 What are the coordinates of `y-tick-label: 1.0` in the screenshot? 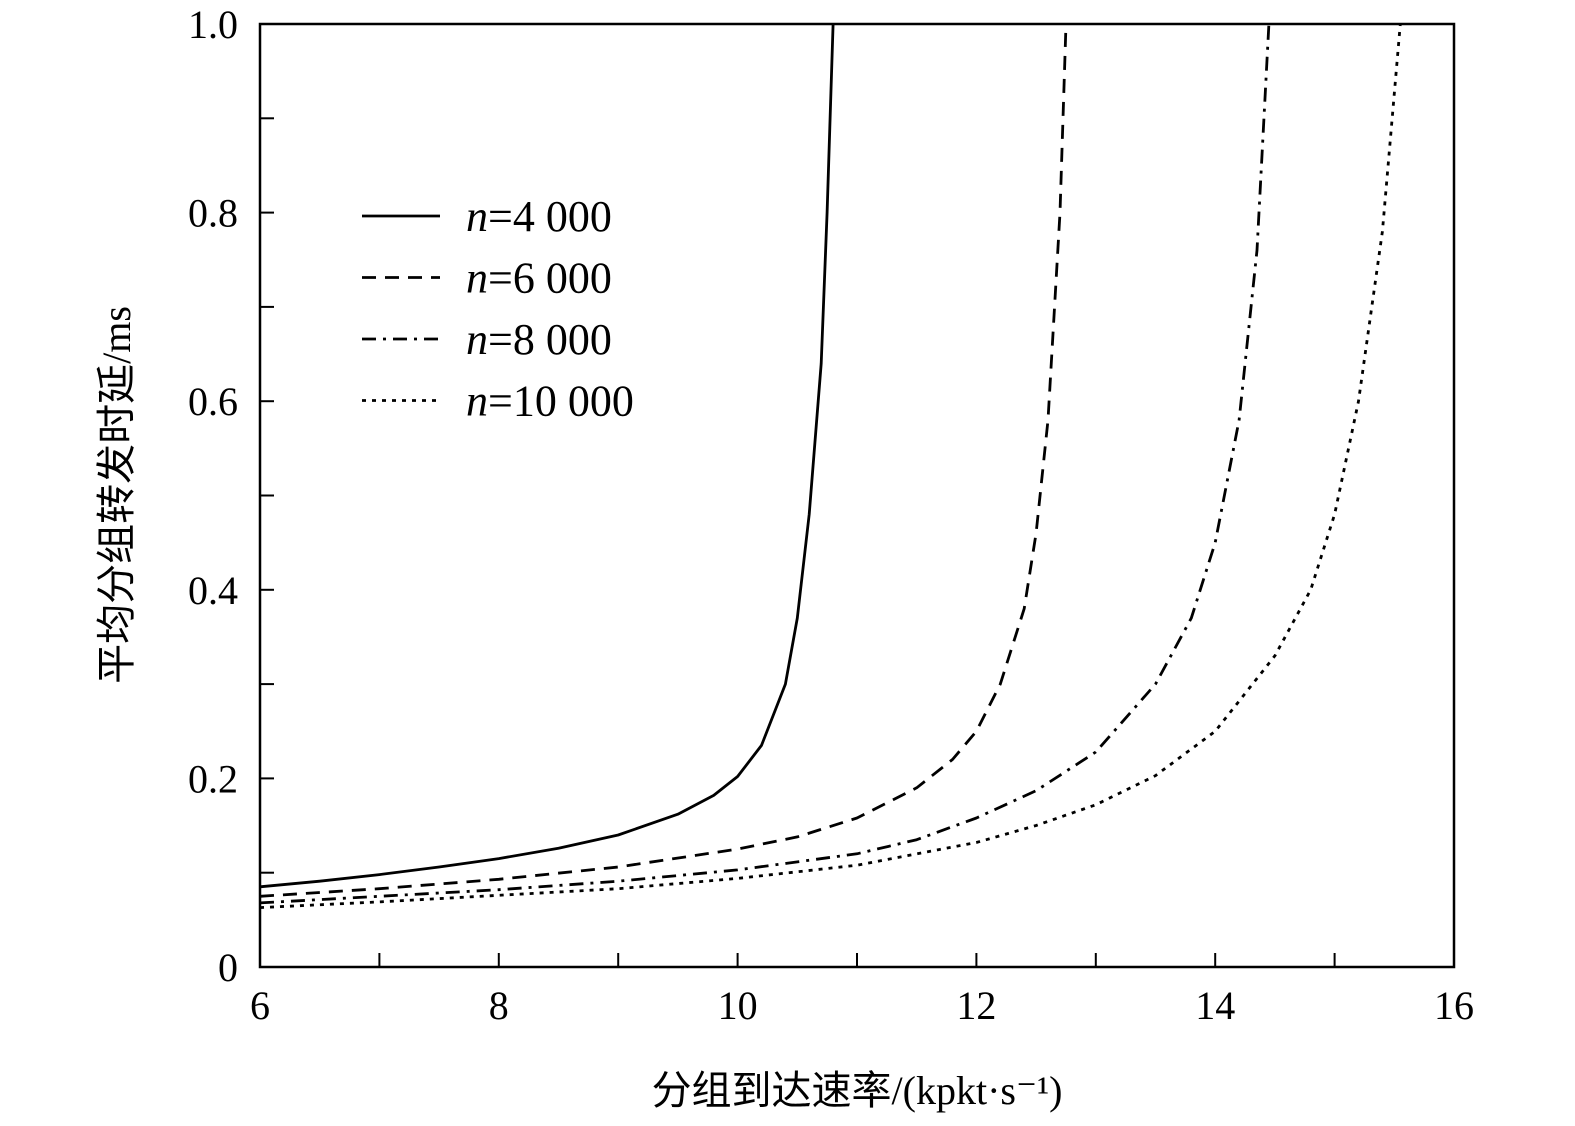 It's located at (213, 24).